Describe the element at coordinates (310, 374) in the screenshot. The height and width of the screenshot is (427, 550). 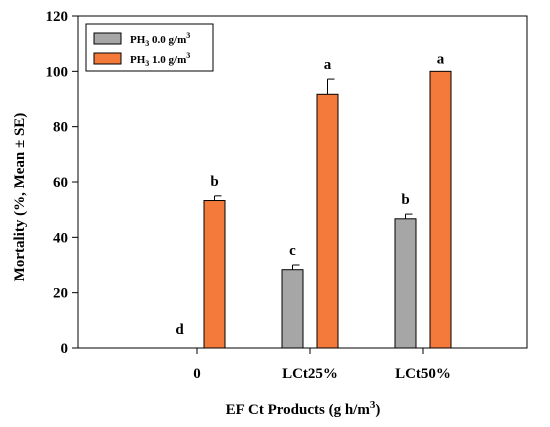
I see `x-tick-label: LCt25%` at that location.